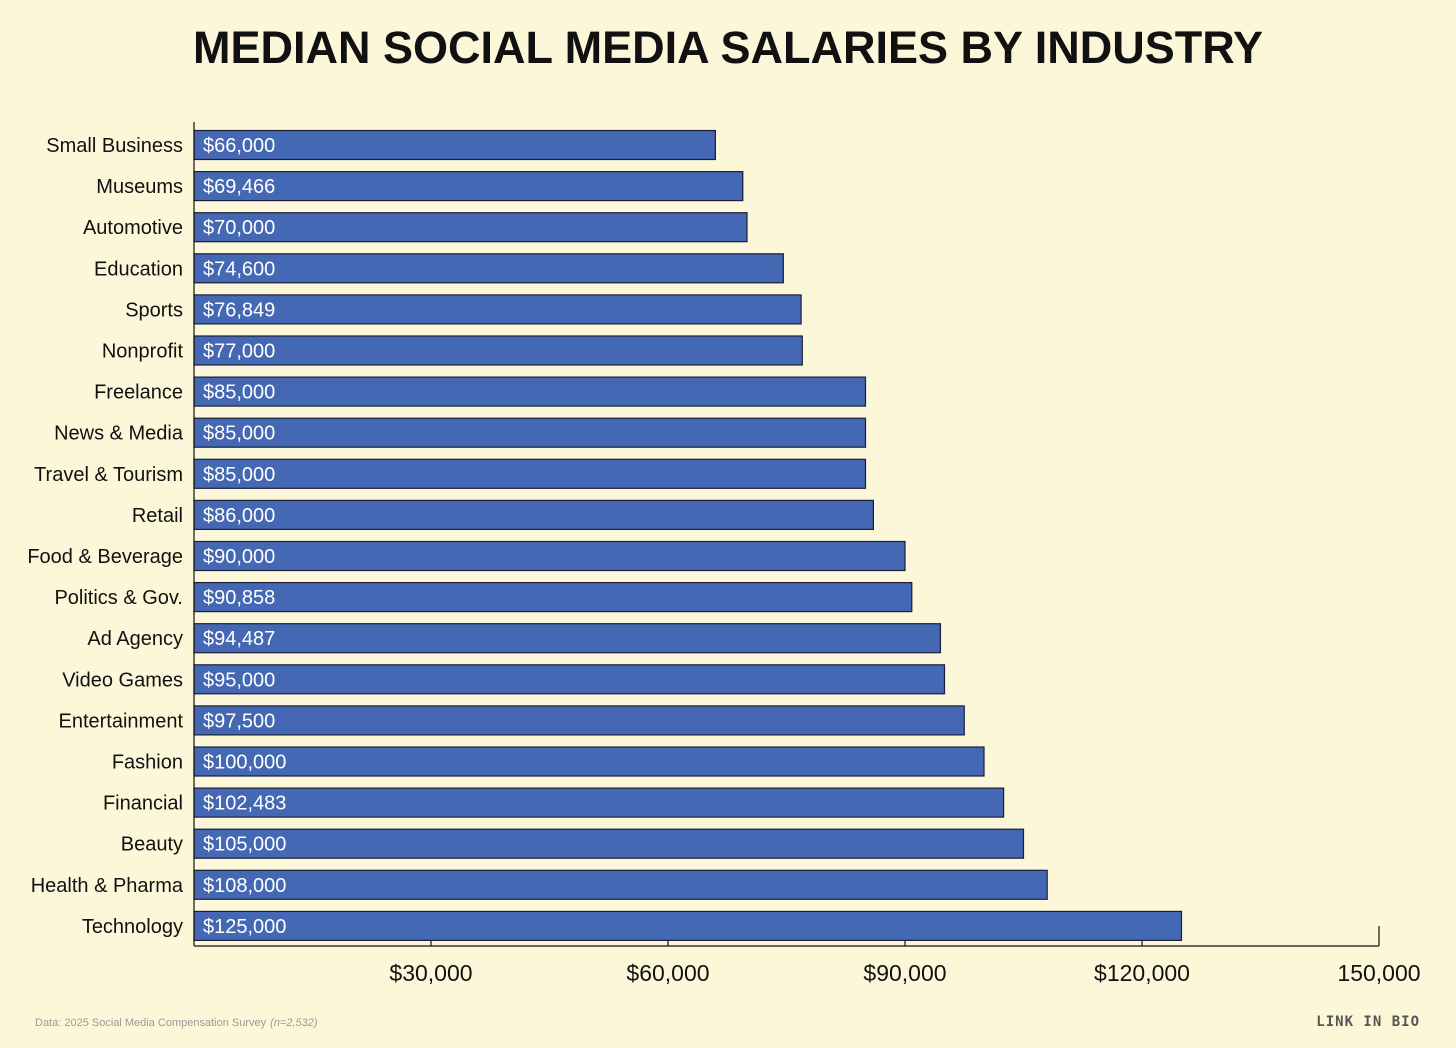 The width and height of the screenshot is (1456, 1048). I want to click on category-label: Sports, so click(154, 310).